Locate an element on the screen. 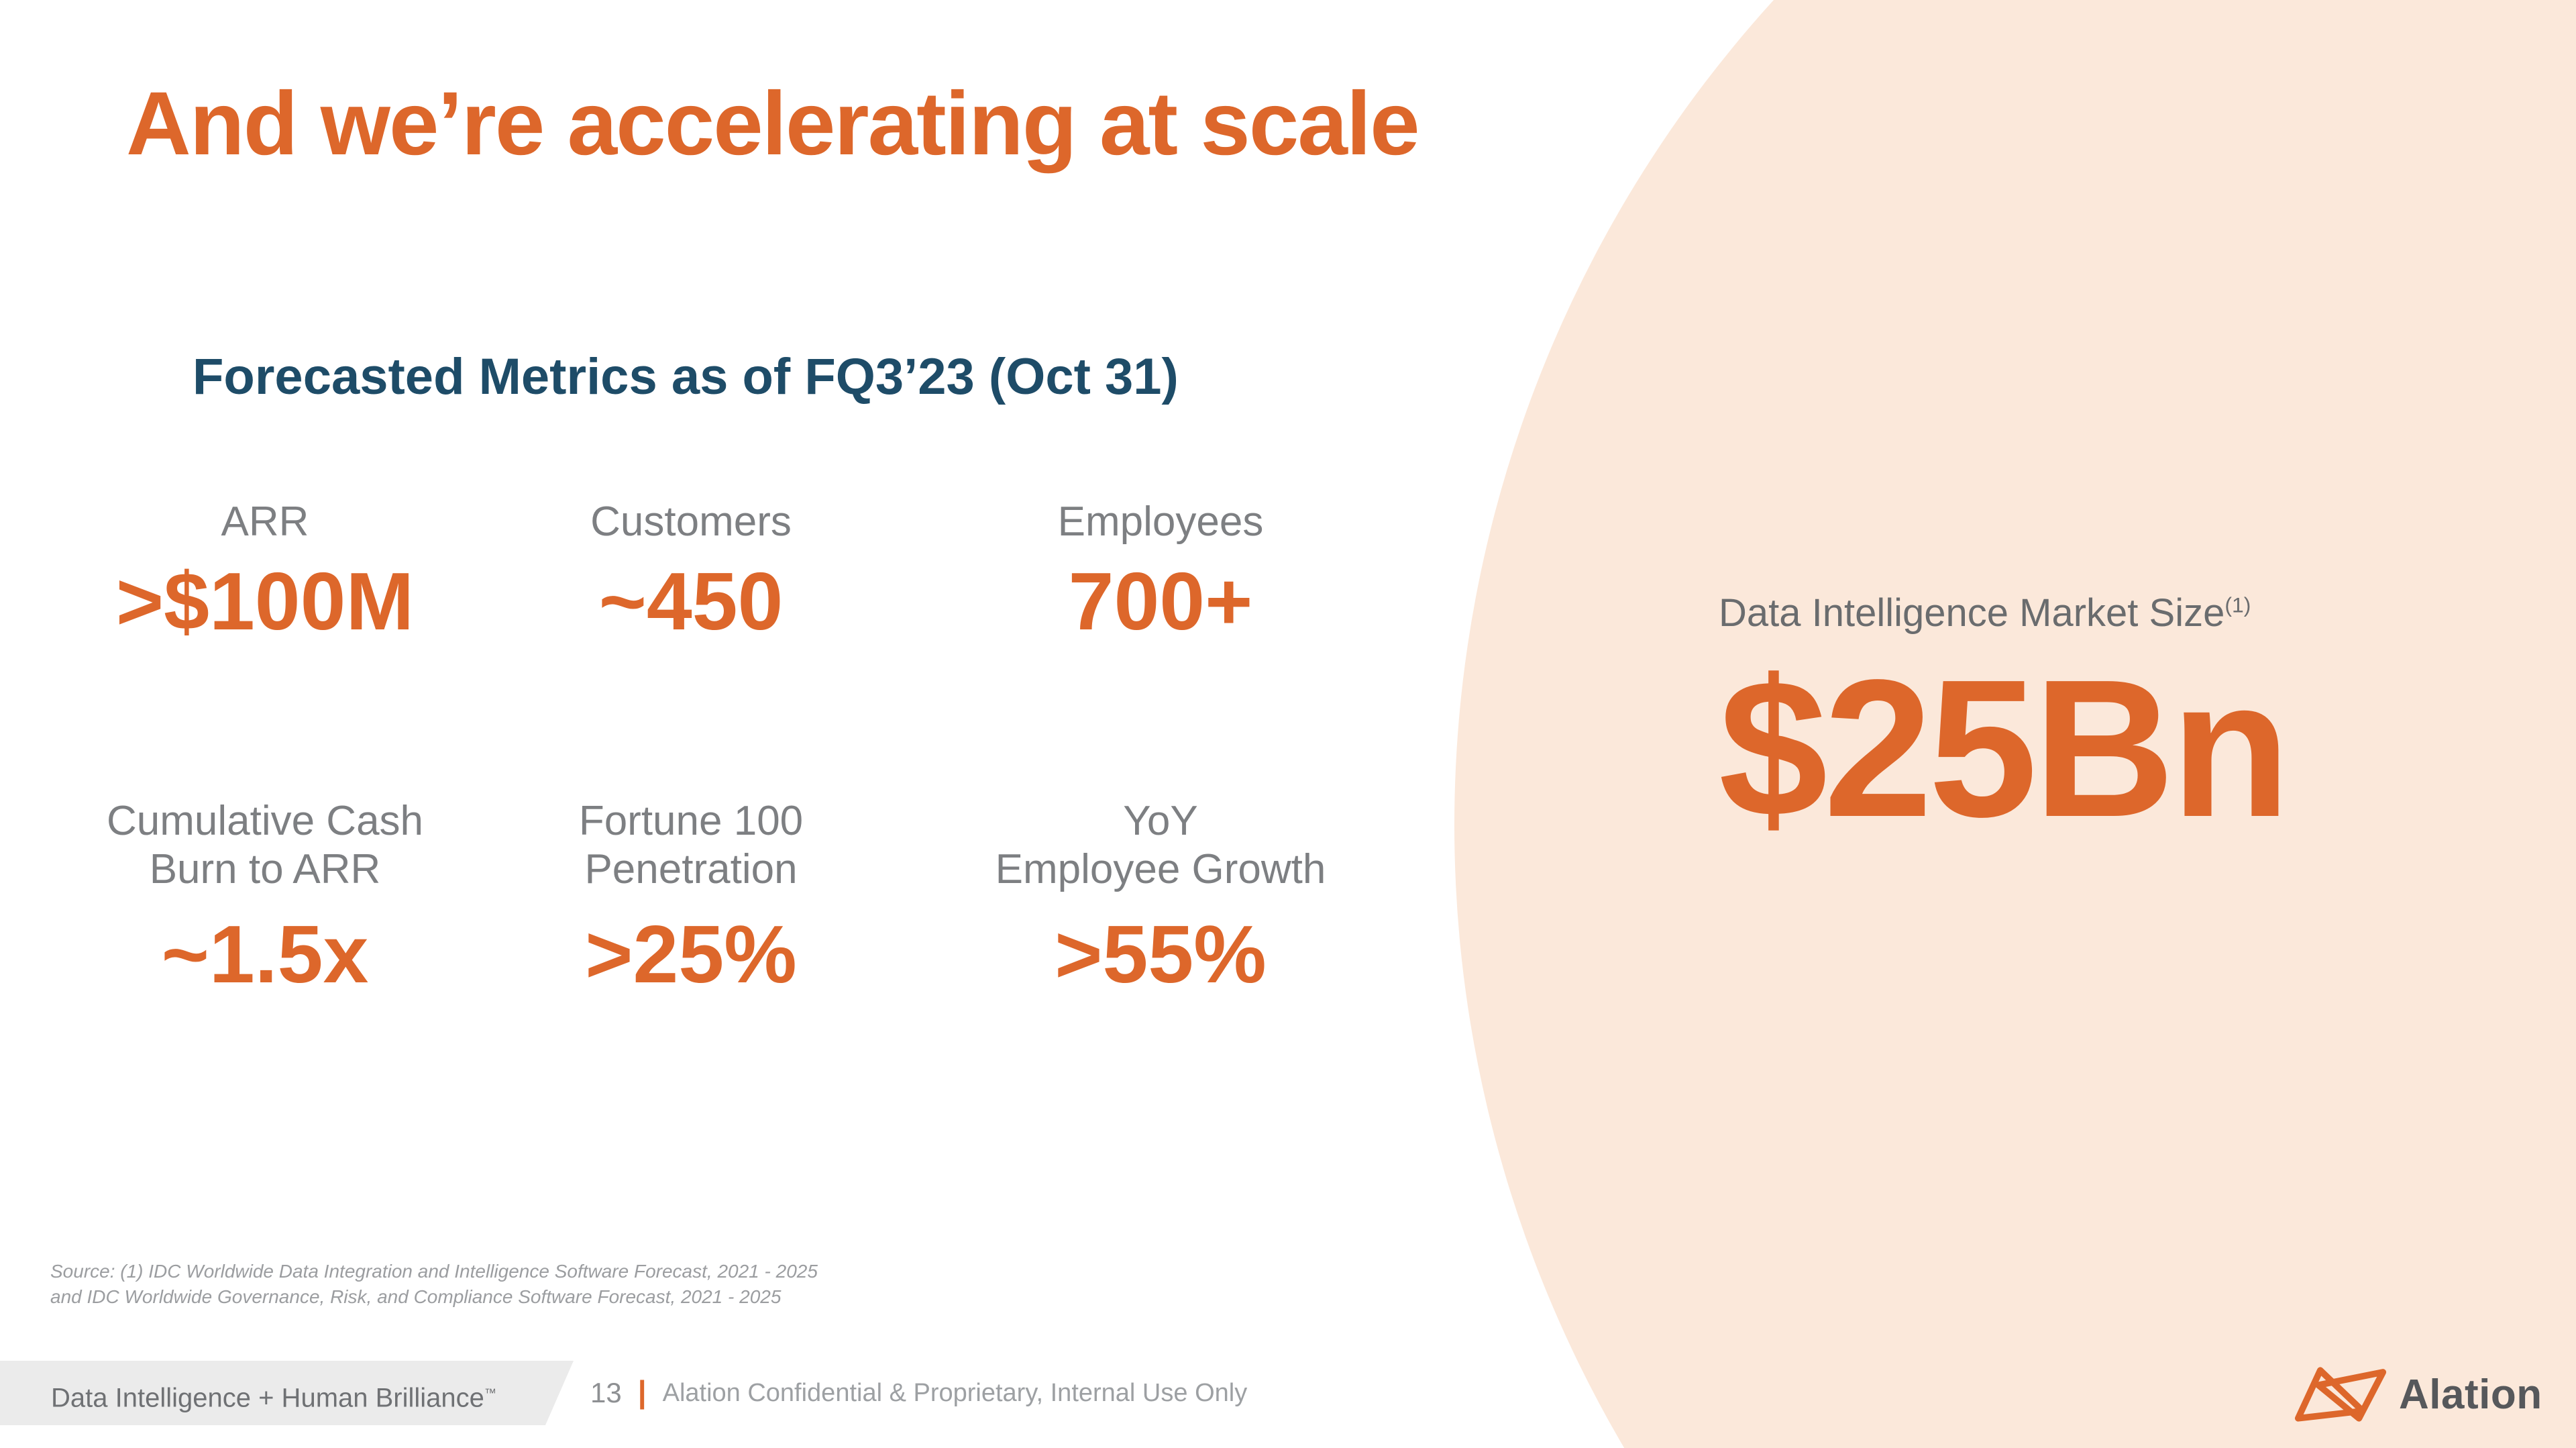 This screenshot has width=2576, height=1448. metric-arr: ARR >$100M is located at coordinates (265, 571).